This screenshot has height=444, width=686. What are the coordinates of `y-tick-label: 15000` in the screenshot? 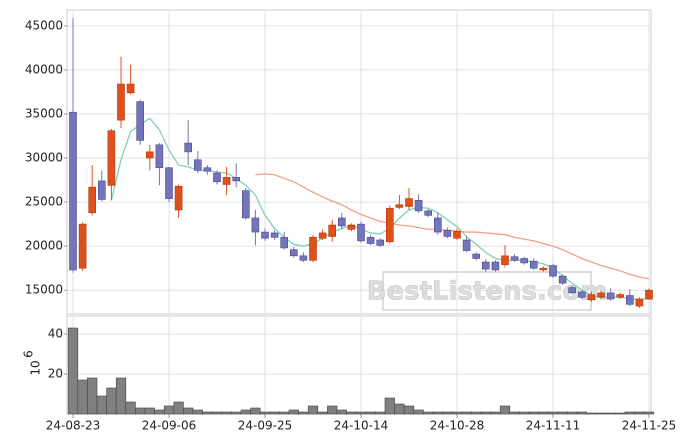 It's located at (44, 290).